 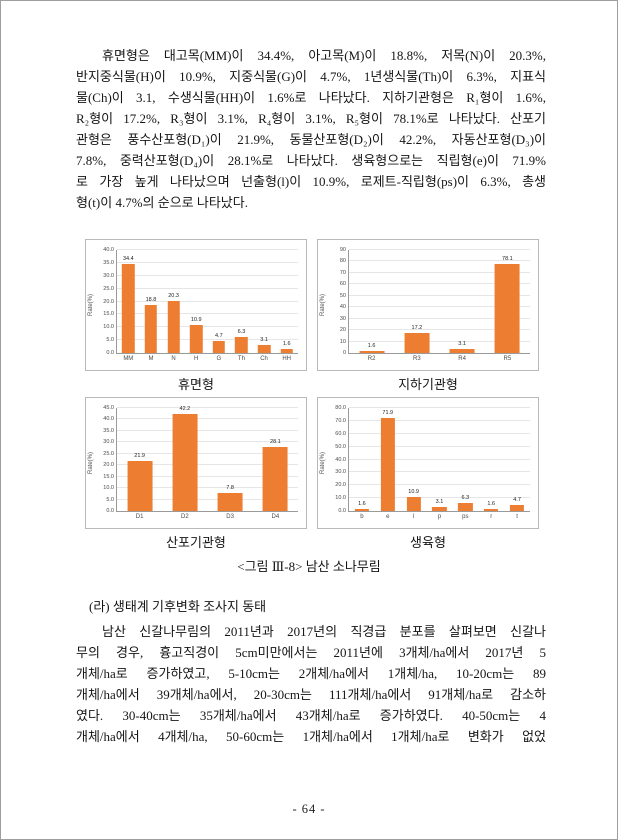 What do you see at coordinates (196, 359) in the screenshot?
I see `x-tick-label: H` at bounding box center [196, 359].